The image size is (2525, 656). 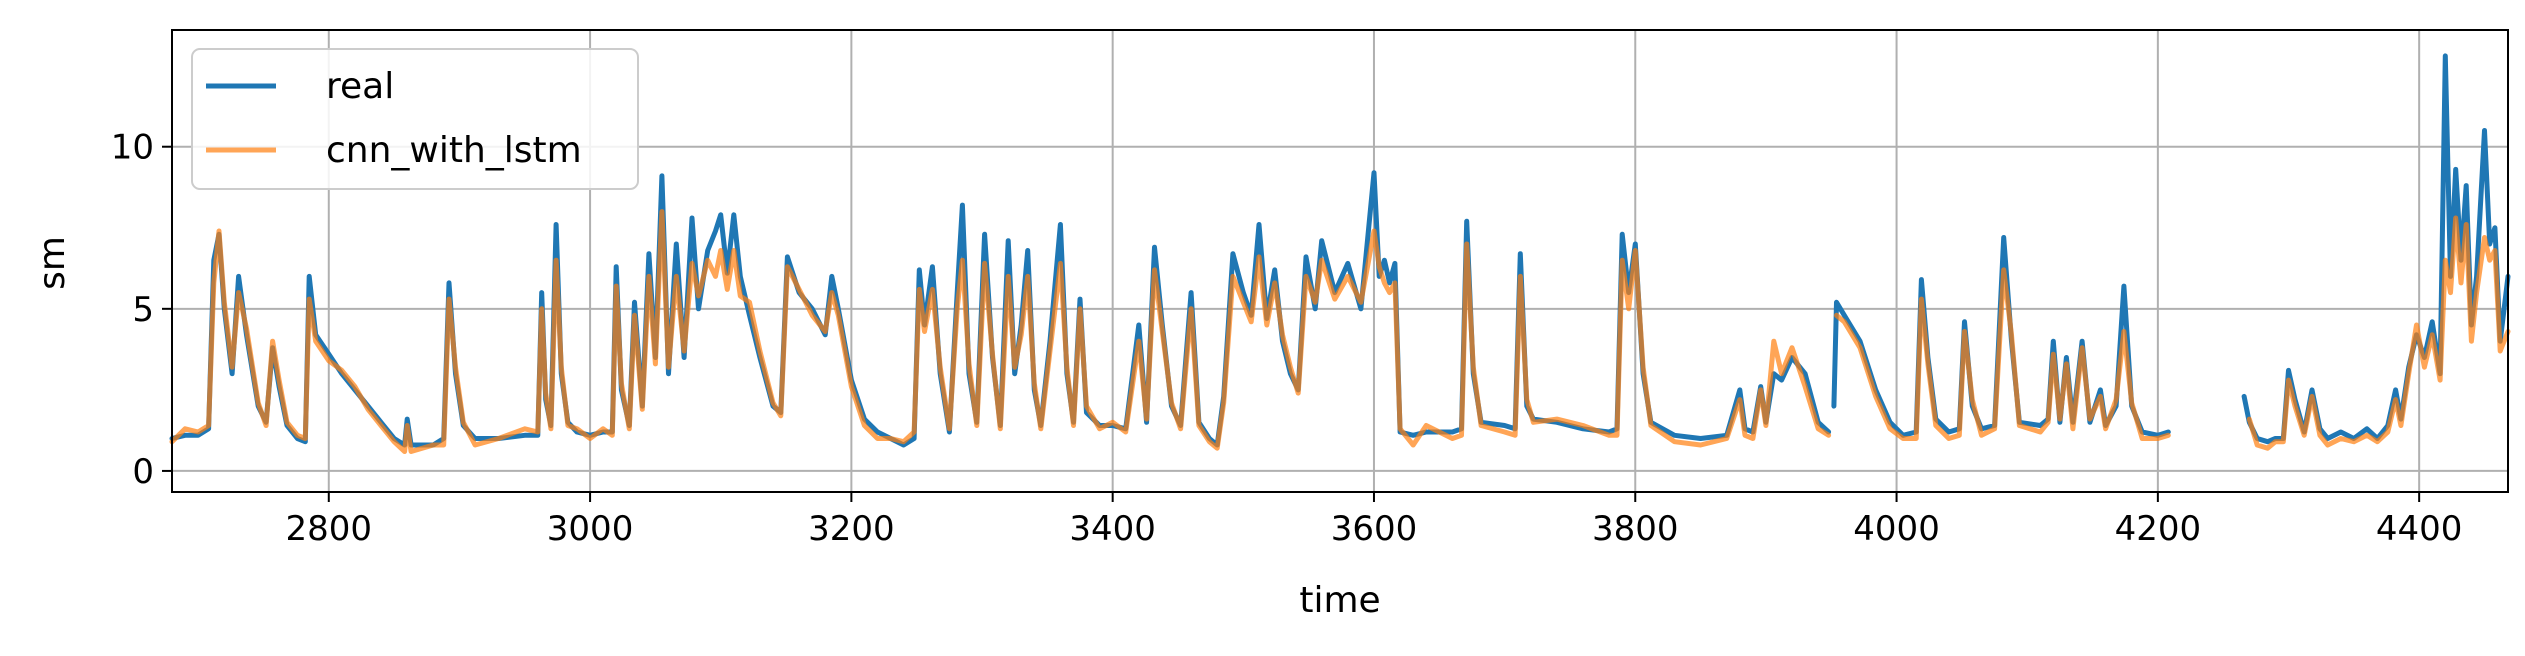 I want to click on x-tick-label: 3000, so click(x=590, y=529).